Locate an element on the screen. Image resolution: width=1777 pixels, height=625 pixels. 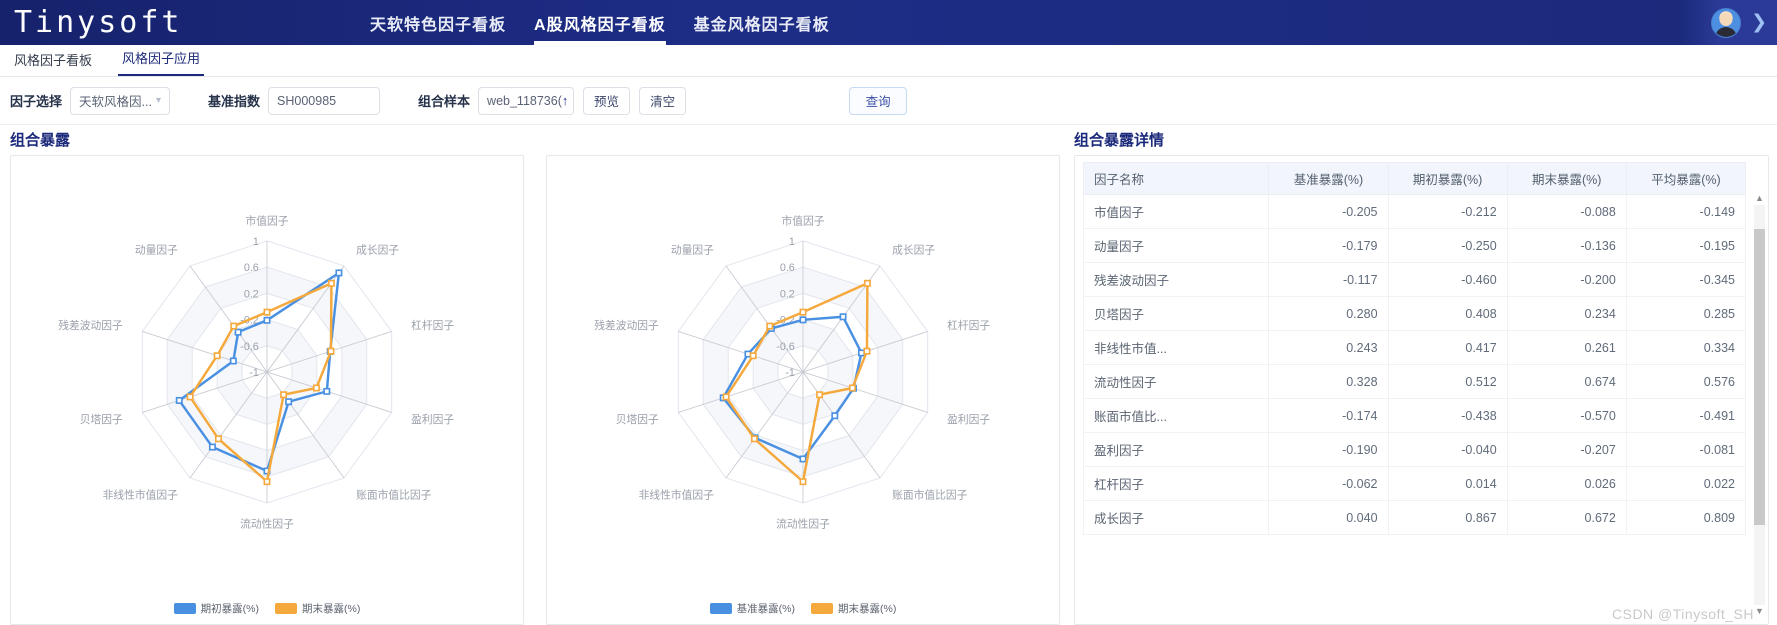
table-row: 市值因子 -0.205 -0.212 -0.088 -0.149 is located at coordinates (1414, 211).